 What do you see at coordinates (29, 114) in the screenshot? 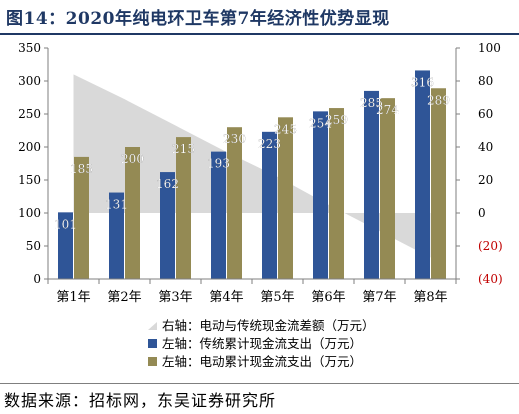
I see `left-tick-label-5: 250` at bounding box center [29, 114].